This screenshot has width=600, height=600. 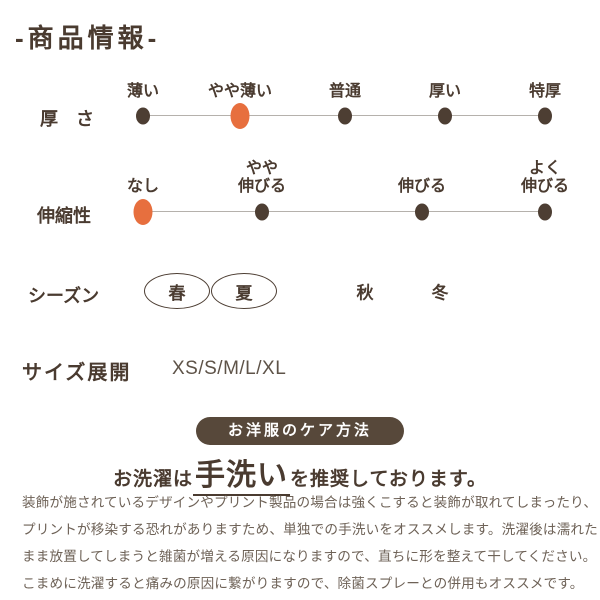 I want to click on thickness-option-label: 厚い, so click(x=445, y=91).